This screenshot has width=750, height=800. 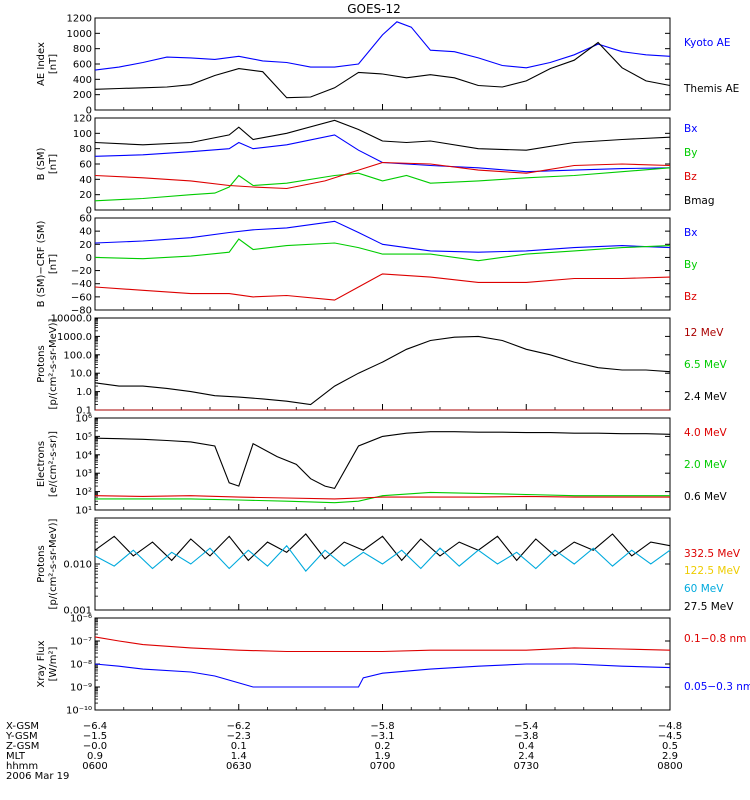 What do you see at coordinates (706, 465) in the screenshot?
I see `legend-2-0-mev: 2.0 MeV` at bounding box center [706, 465].